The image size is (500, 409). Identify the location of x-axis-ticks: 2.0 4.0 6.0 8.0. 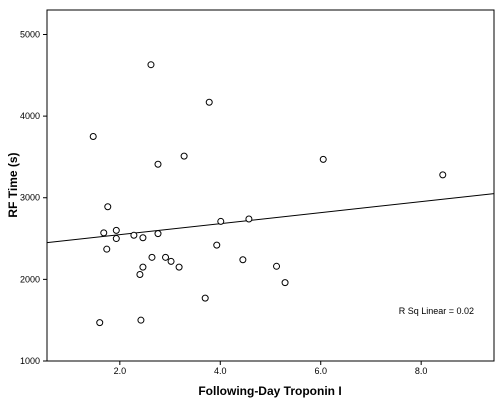
(271, 368).